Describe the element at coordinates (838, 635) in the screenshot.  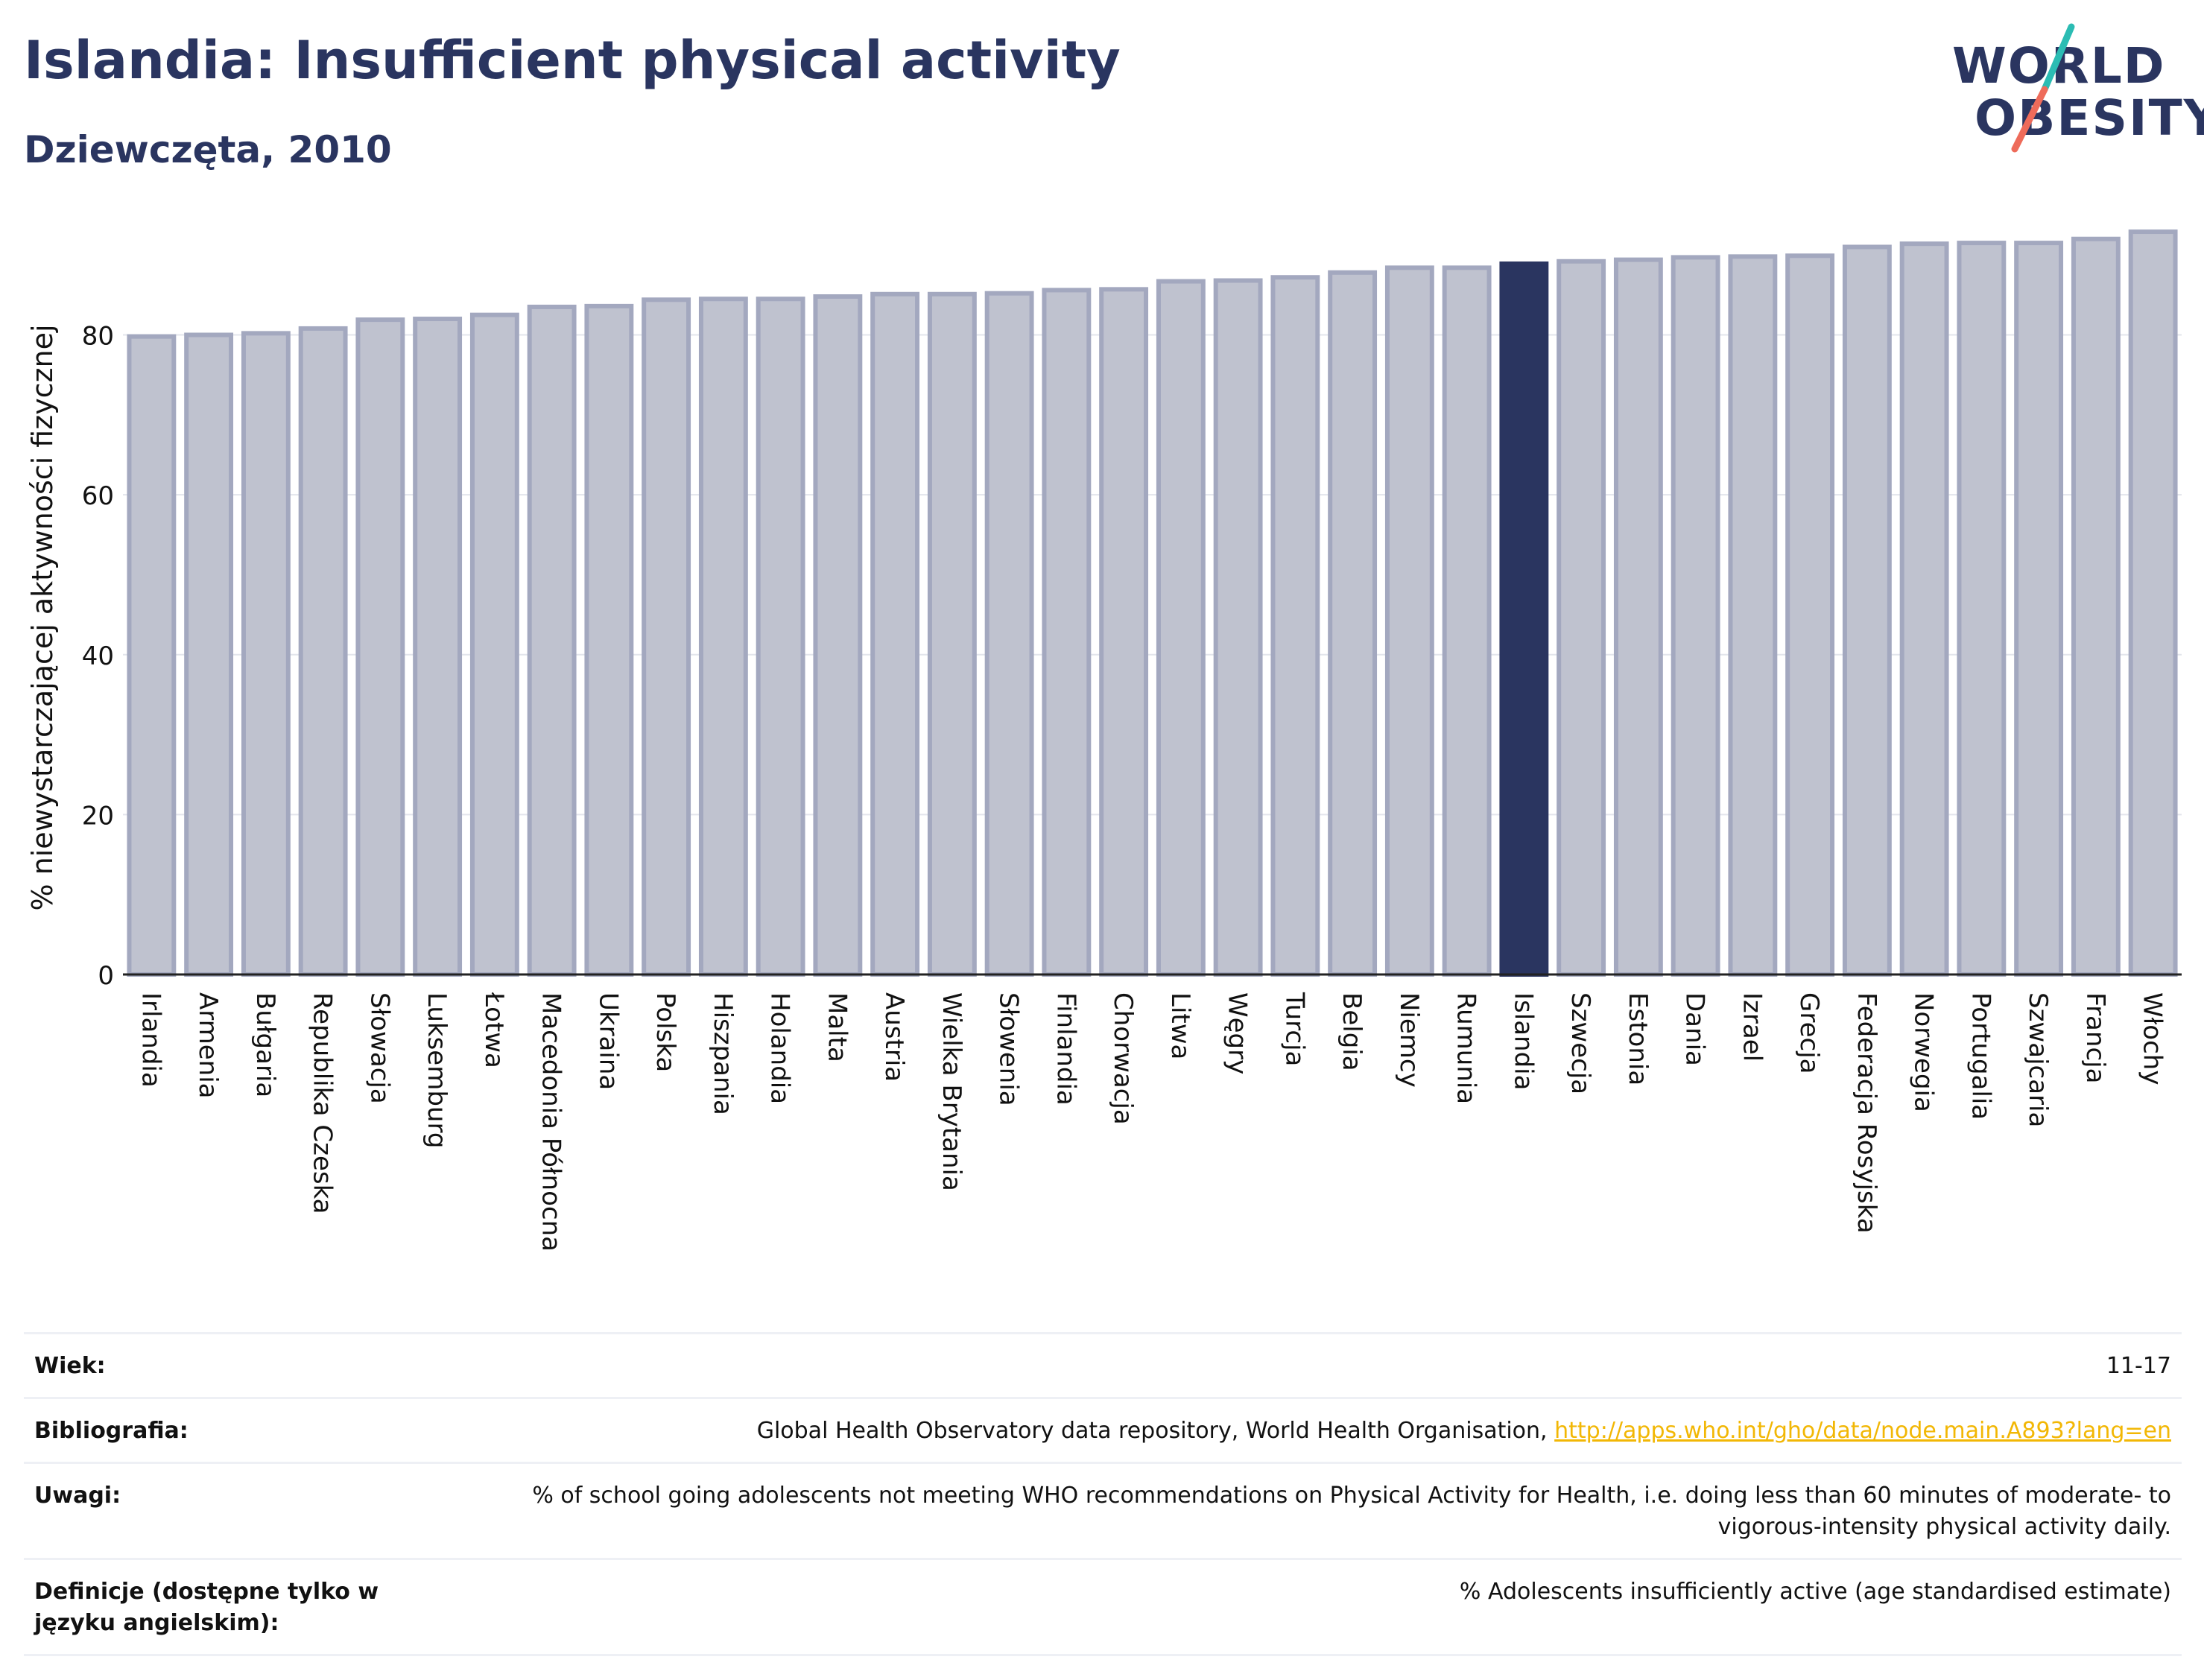
I see `bar-malta` at that location.